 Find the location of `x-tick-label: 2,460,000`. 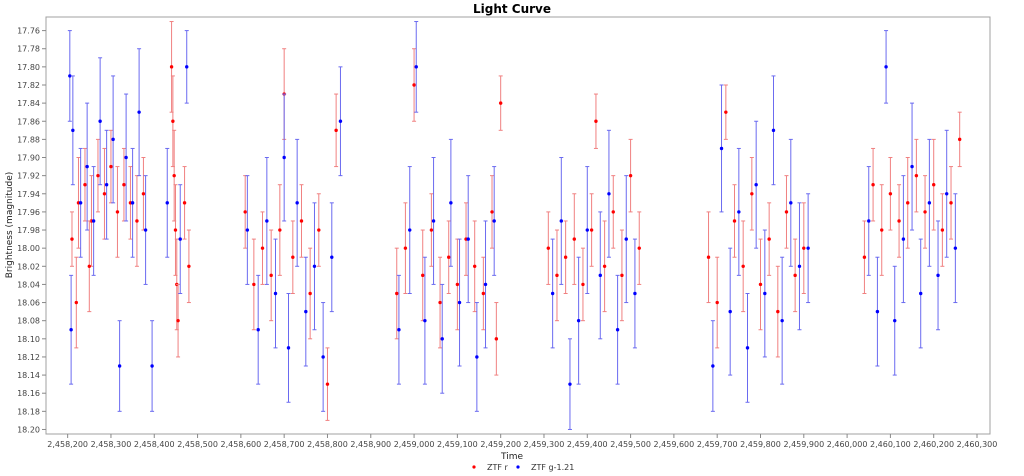

x-tick-label: 2,460,000 is located at coordinates (847, 444).